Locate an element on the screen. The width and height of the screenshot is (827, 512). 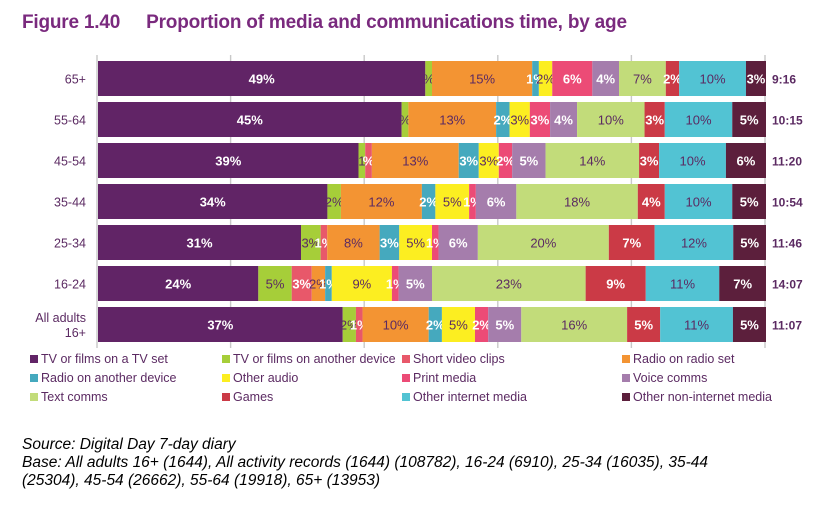
category-label: All adults is located at coordinates (60, 318).